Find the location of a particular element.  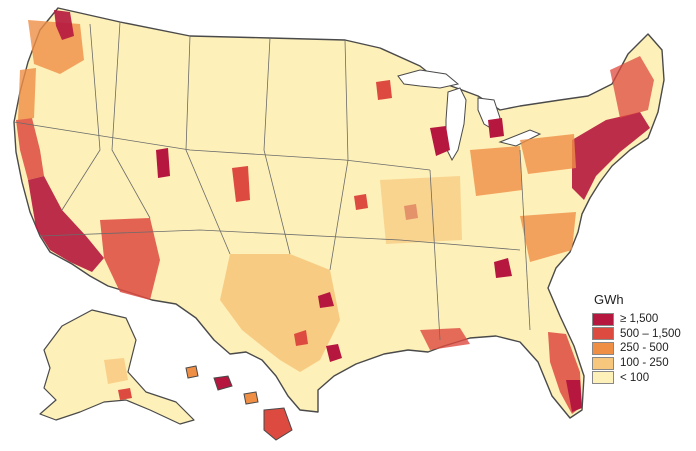

region-arizona is located at coordinates (130, 259).